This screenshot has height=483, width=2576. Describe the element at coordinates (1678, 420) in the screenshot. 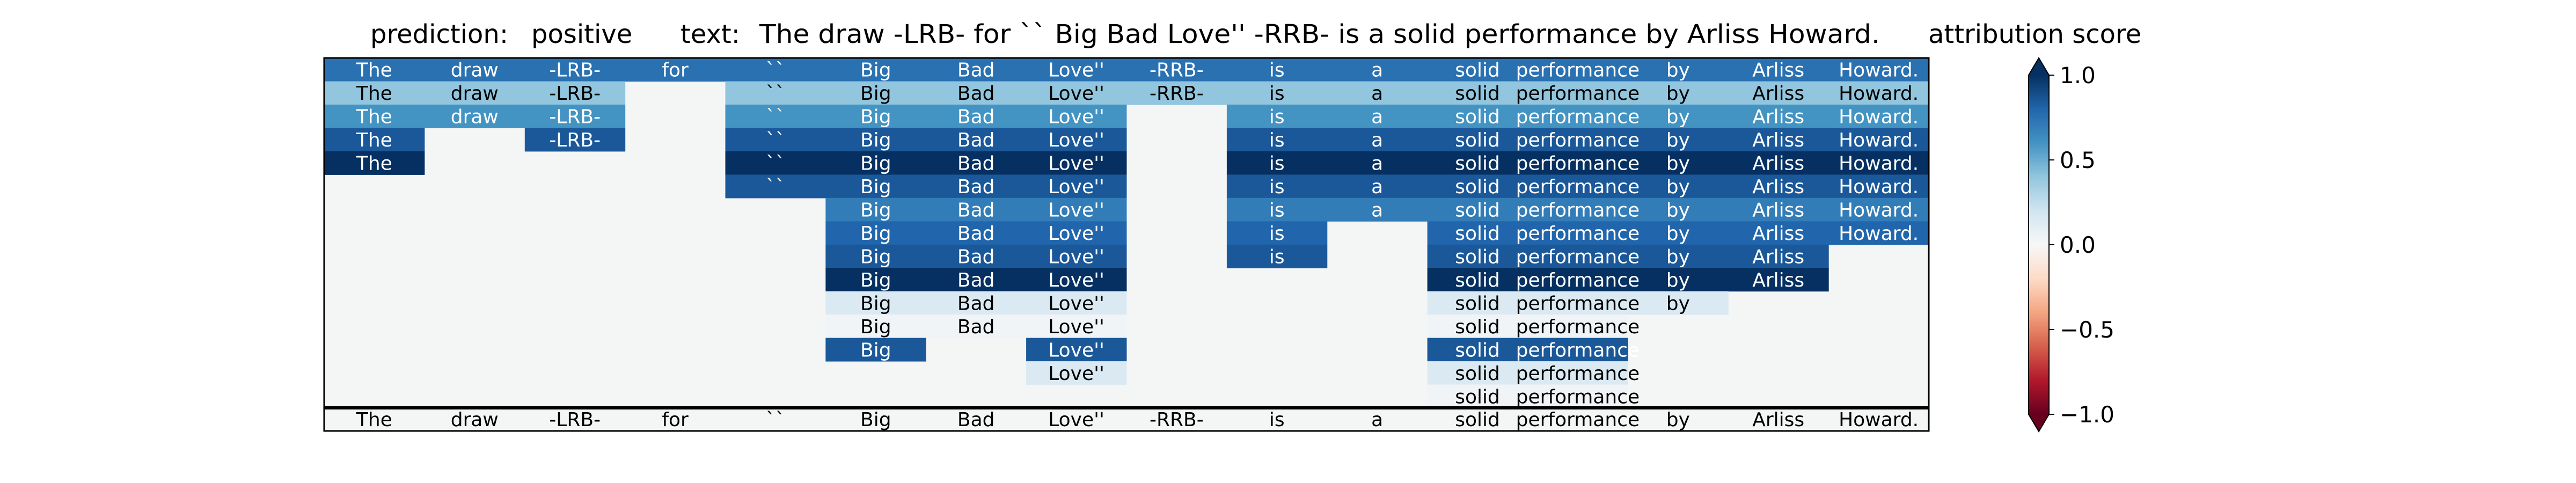

I see `bottom-token-label: by` at that location.